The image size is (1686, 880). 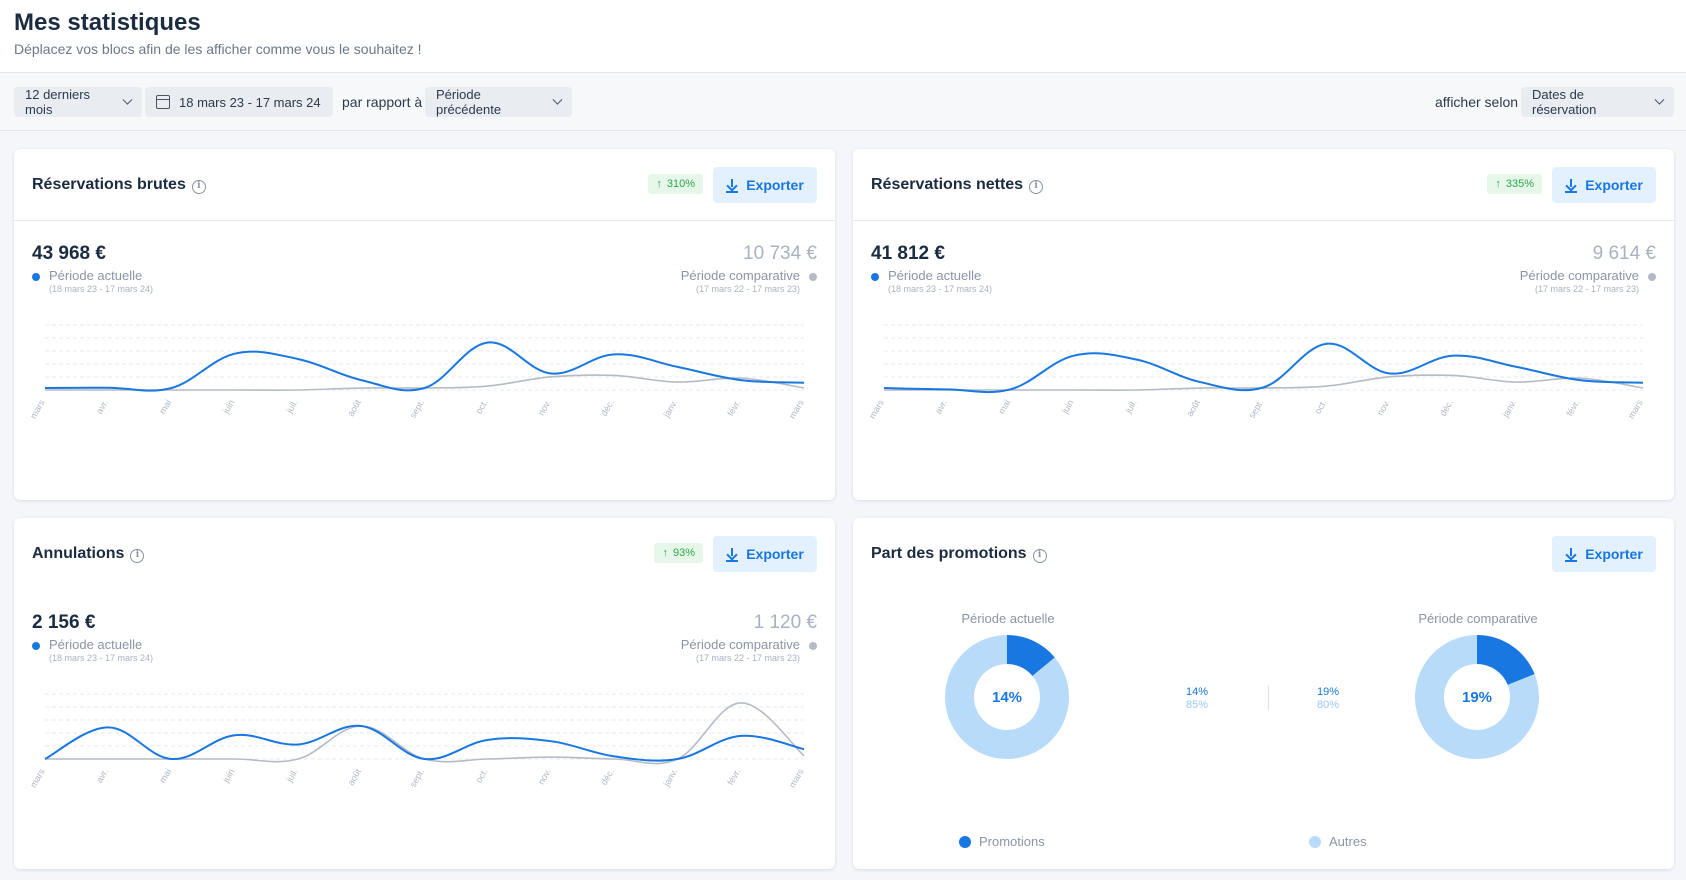 What do you see at coordinates (424, 554) in the screenshot?
I see `card-header: Annulations i ↑ 93% Exporter` at bounding box center [424, 554].